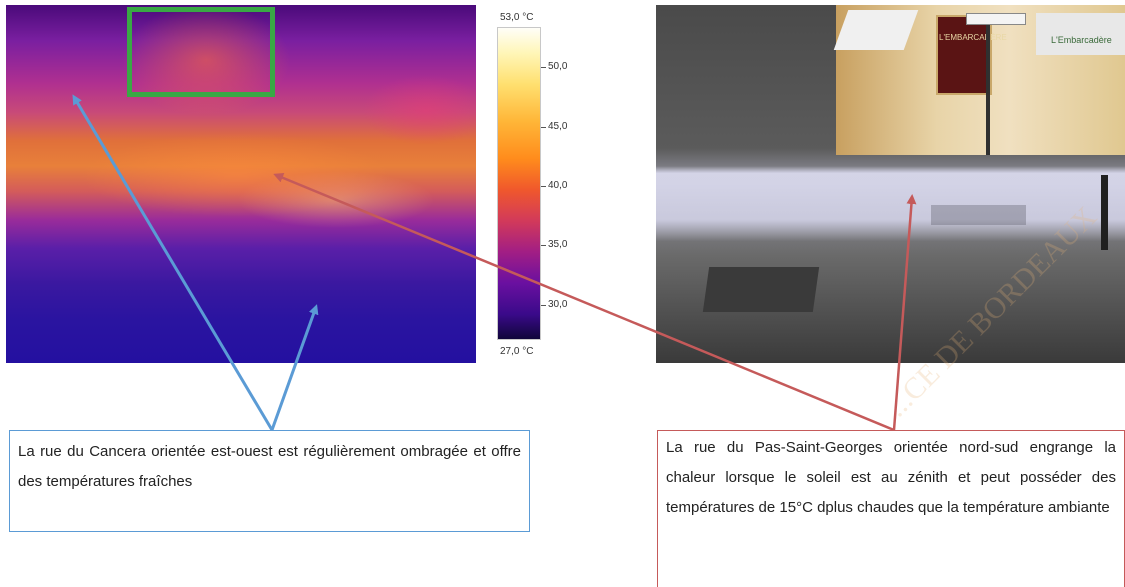 Image resolution: width=1125 pixels, height=587 pixels. What do you see at coordinates (558, 304) in the screenshot?
I see `scale-tick-label: 30,0` at bounding box center [558, 304].